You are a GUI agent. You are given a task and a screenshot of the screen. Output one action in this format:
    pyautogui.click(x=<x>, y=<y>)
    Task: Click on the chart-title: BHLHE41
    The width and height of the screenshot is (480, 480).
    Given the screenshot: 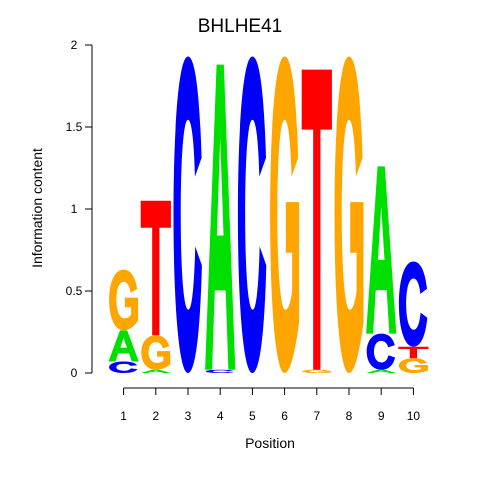 What is the action you would take?
    pyautogui.click(x=240, y=26)
    